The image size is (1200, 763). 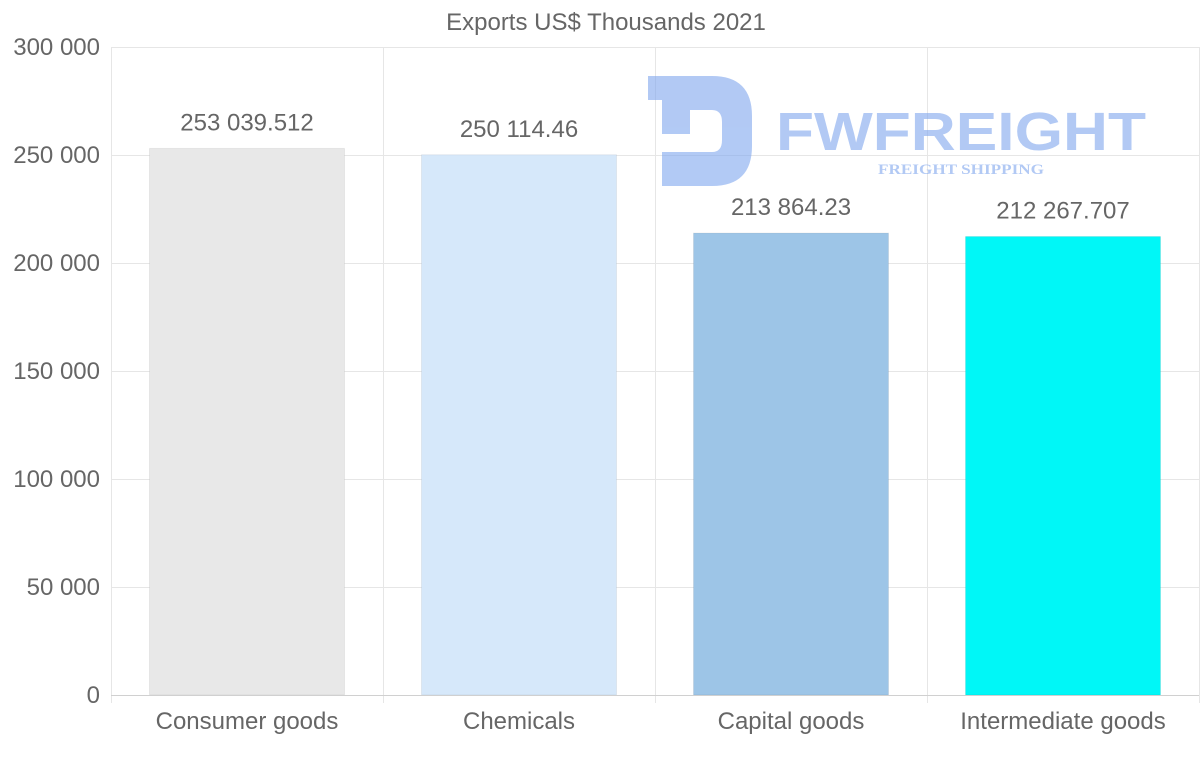 What do you see at coordinates (56, 47) in the screenshot?
I see `y-tick-label: 300 000` at bounding box center [56, 47].